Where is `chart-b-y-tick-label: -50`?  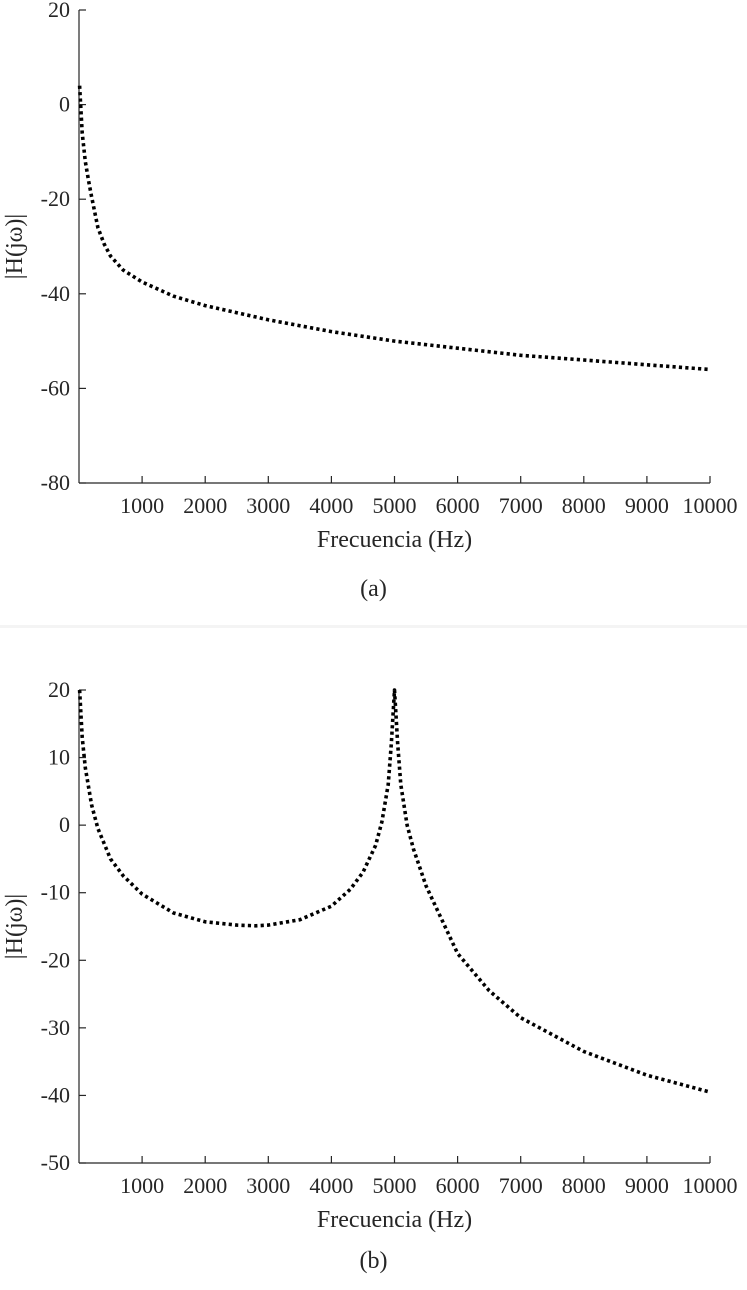 chart-b-y-tick-label: -50 is located at coordinates (55, 1162).